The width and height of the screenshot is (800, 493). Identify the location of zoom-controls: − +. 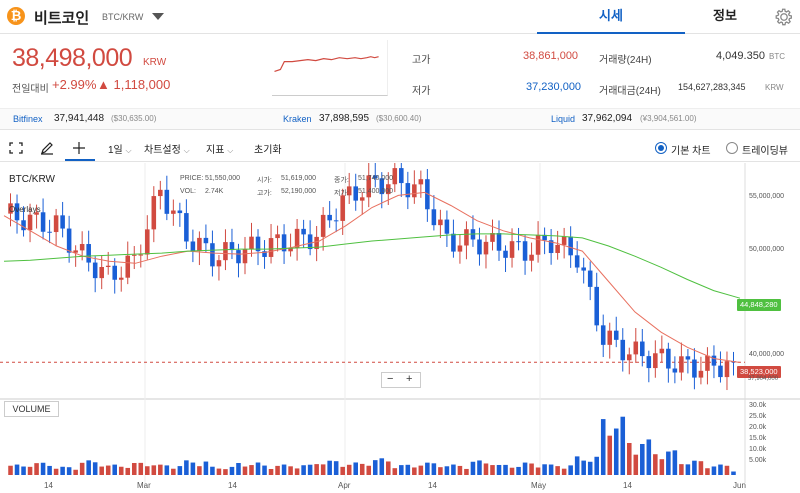
(401, 380).